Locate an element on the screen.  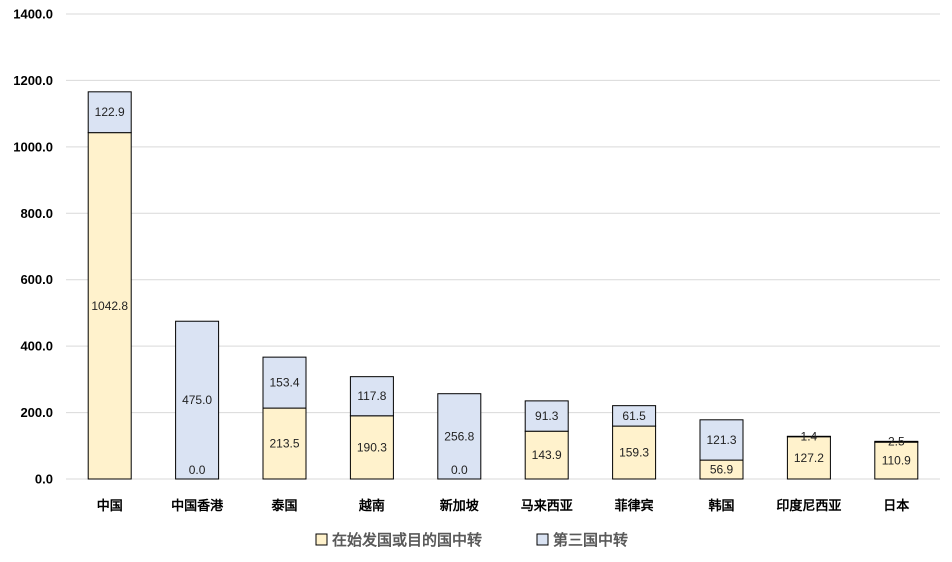
legend-label: 第三国中转 is located at coordinates (590, 540).